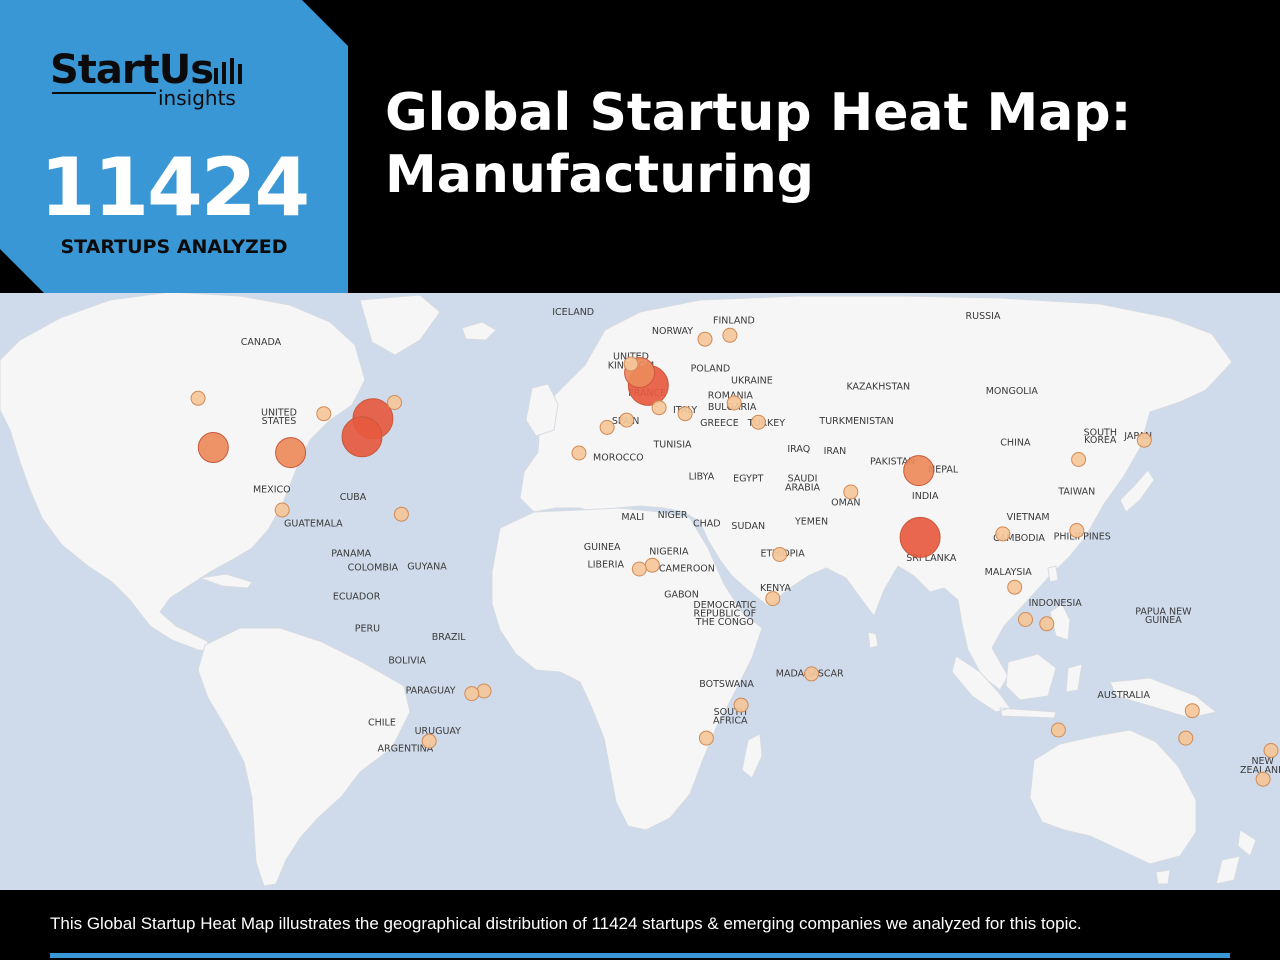 This screenshot has height=960, width=1280. What do you see at coordinates (1012, 391) in the screenshot?
I see `country-label: MONGOLIA` at bounding box center [1012, 391].